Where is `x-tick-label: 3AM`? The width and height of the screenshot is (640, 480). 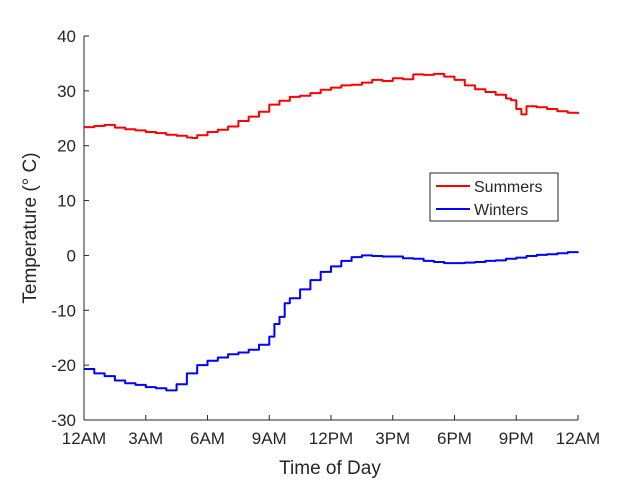
x-tick-label: 3AM is located at coordinates (145, 438).